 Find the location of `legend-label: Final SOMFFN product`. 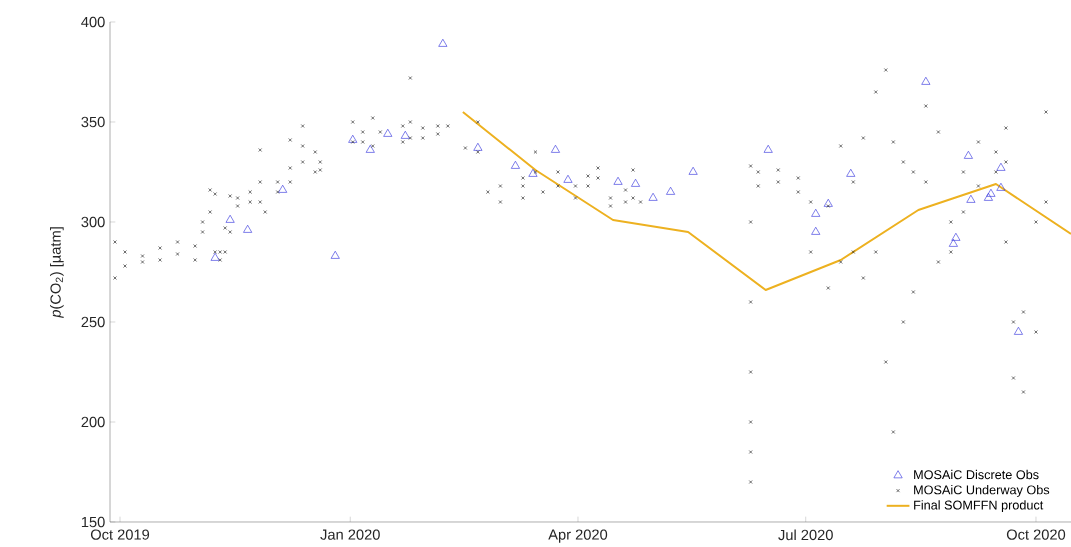

legend-label: Final SOMFFN product is located at coordinates (979, 506).